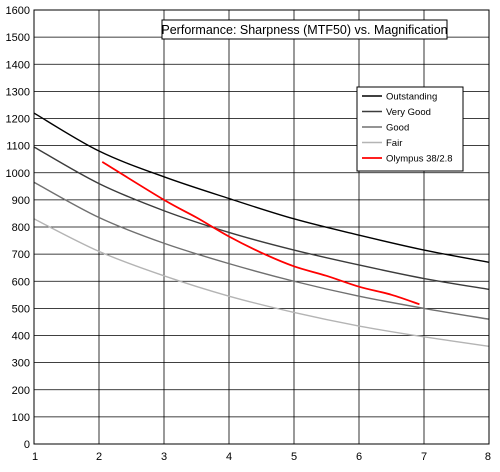 The width and height of the screenshot is (500, 472). Describe the element at coordinates (21, 228) in the screenshot. I see `y-tick-label: 800` at that location.